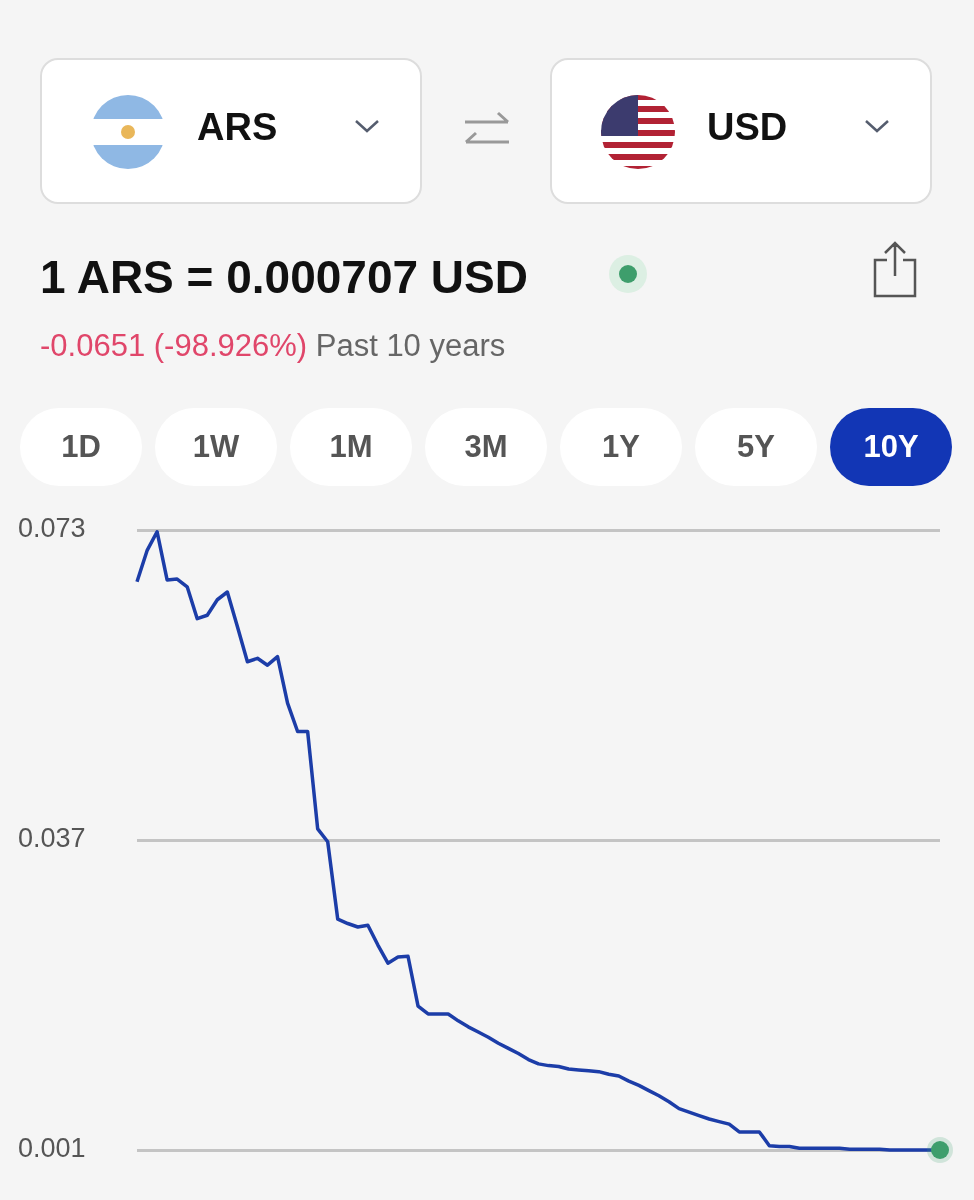 Image resolution: width=974 pixels, height=1200 pixels. Describe the element at coordinates (351, 447) in the screenshot. I see `text: 1M` at that location.